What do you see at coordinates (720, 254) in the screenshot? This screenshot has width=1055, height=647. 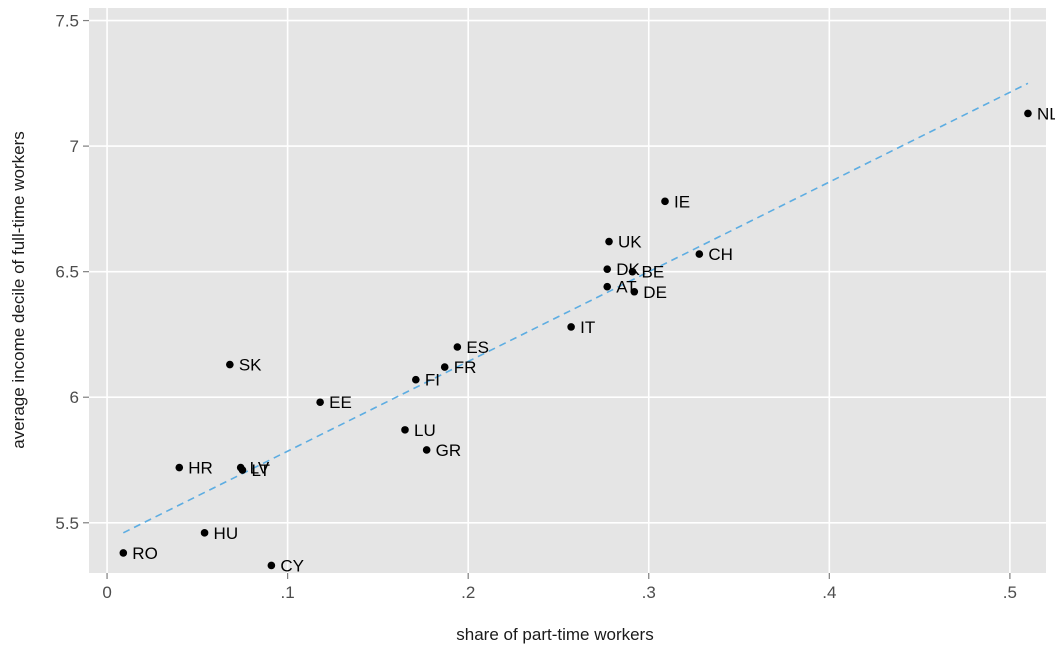 I see `point-label: CH` at bounding box center [720, 254].